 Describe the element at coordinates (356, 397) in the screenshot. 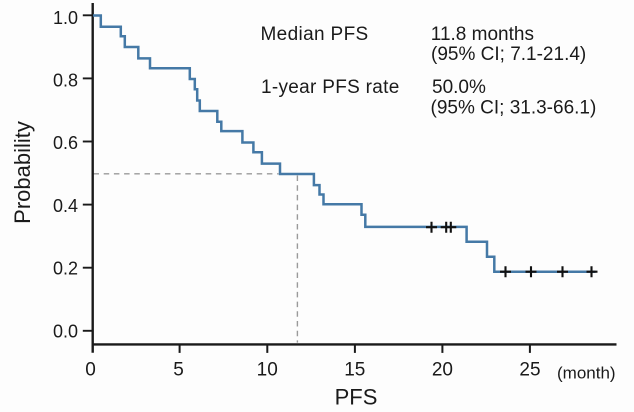

I see `svg-text: PFS` at that location.